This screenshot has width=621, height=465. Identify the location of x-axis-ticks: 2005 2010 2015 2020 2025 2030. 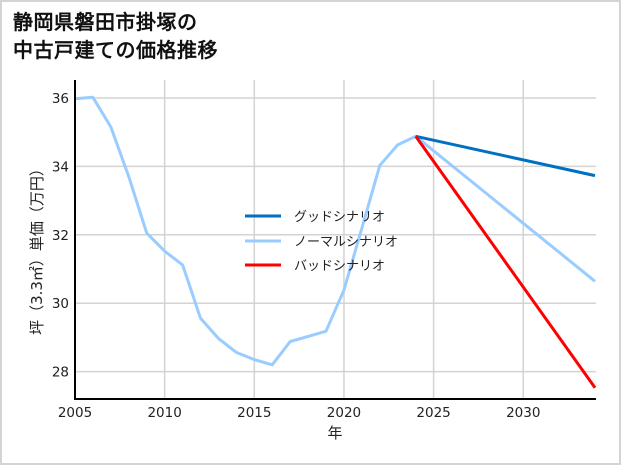
(299, 413).